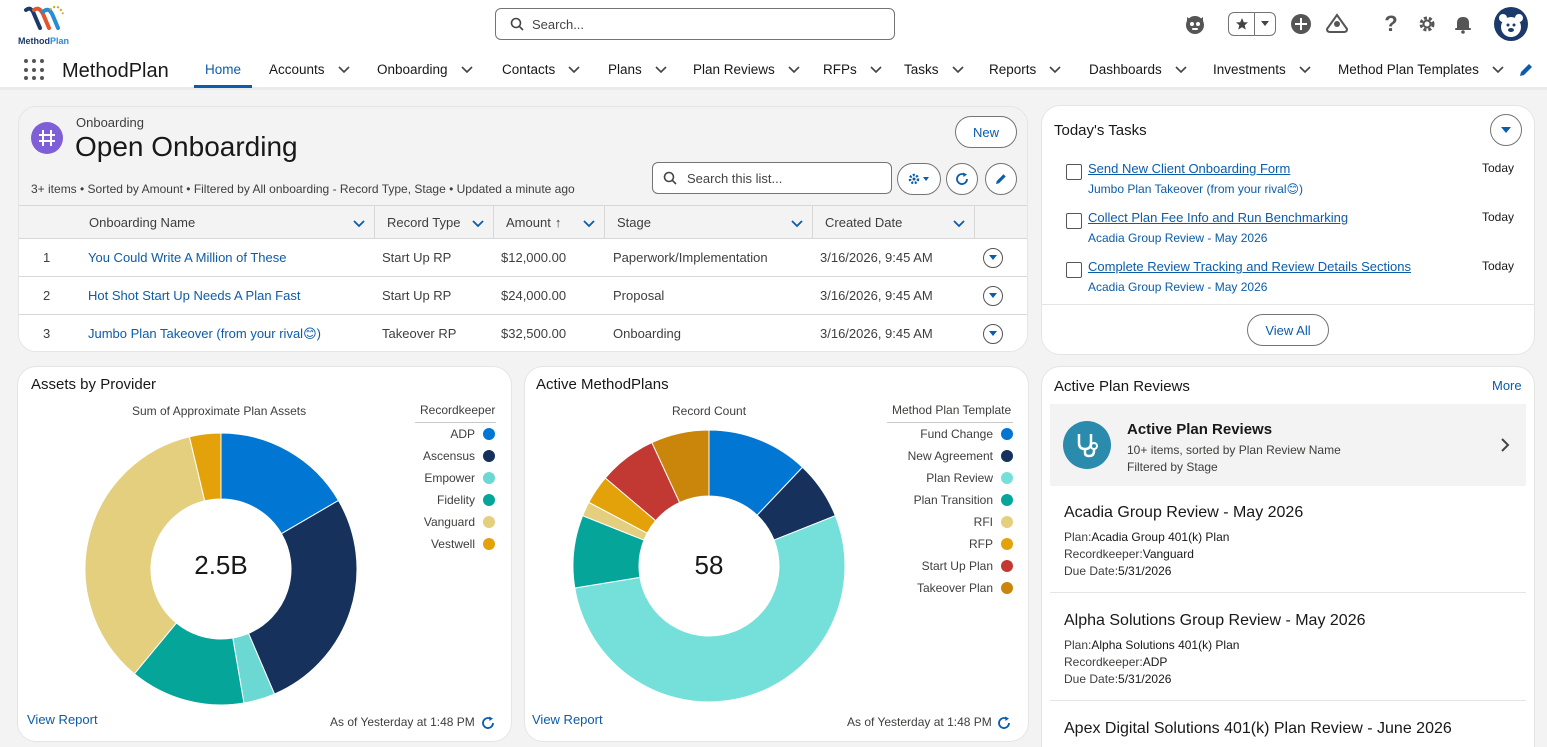  What do you see at coordinates (226, 222) in the screenshot?
I see `column-header-onboarding-name: Onboarding Name` at bounding box center [226, 222].